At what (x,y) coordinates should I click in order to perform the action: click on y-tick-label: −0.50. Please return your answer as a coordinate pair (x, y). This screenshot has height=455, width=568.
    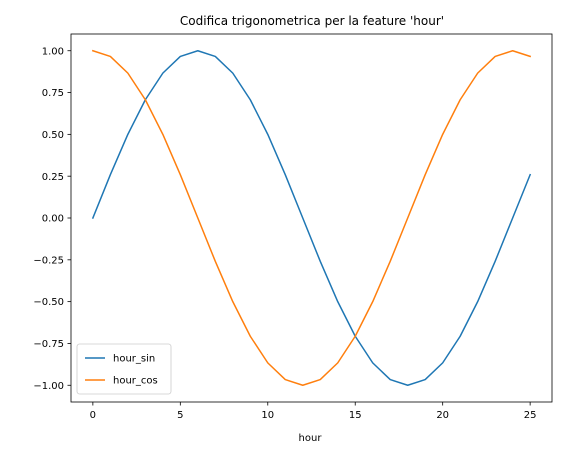
    Looking at the image, I should click on (48, 302).